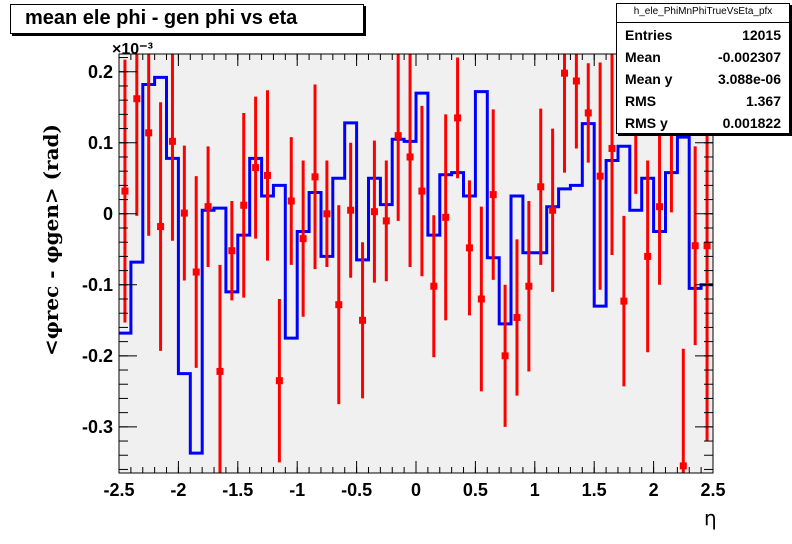  What do you see at coordinates (100, 143) in the screenshot?
I see `y-tick-label: 0.1` at bounding box center [100, 143].